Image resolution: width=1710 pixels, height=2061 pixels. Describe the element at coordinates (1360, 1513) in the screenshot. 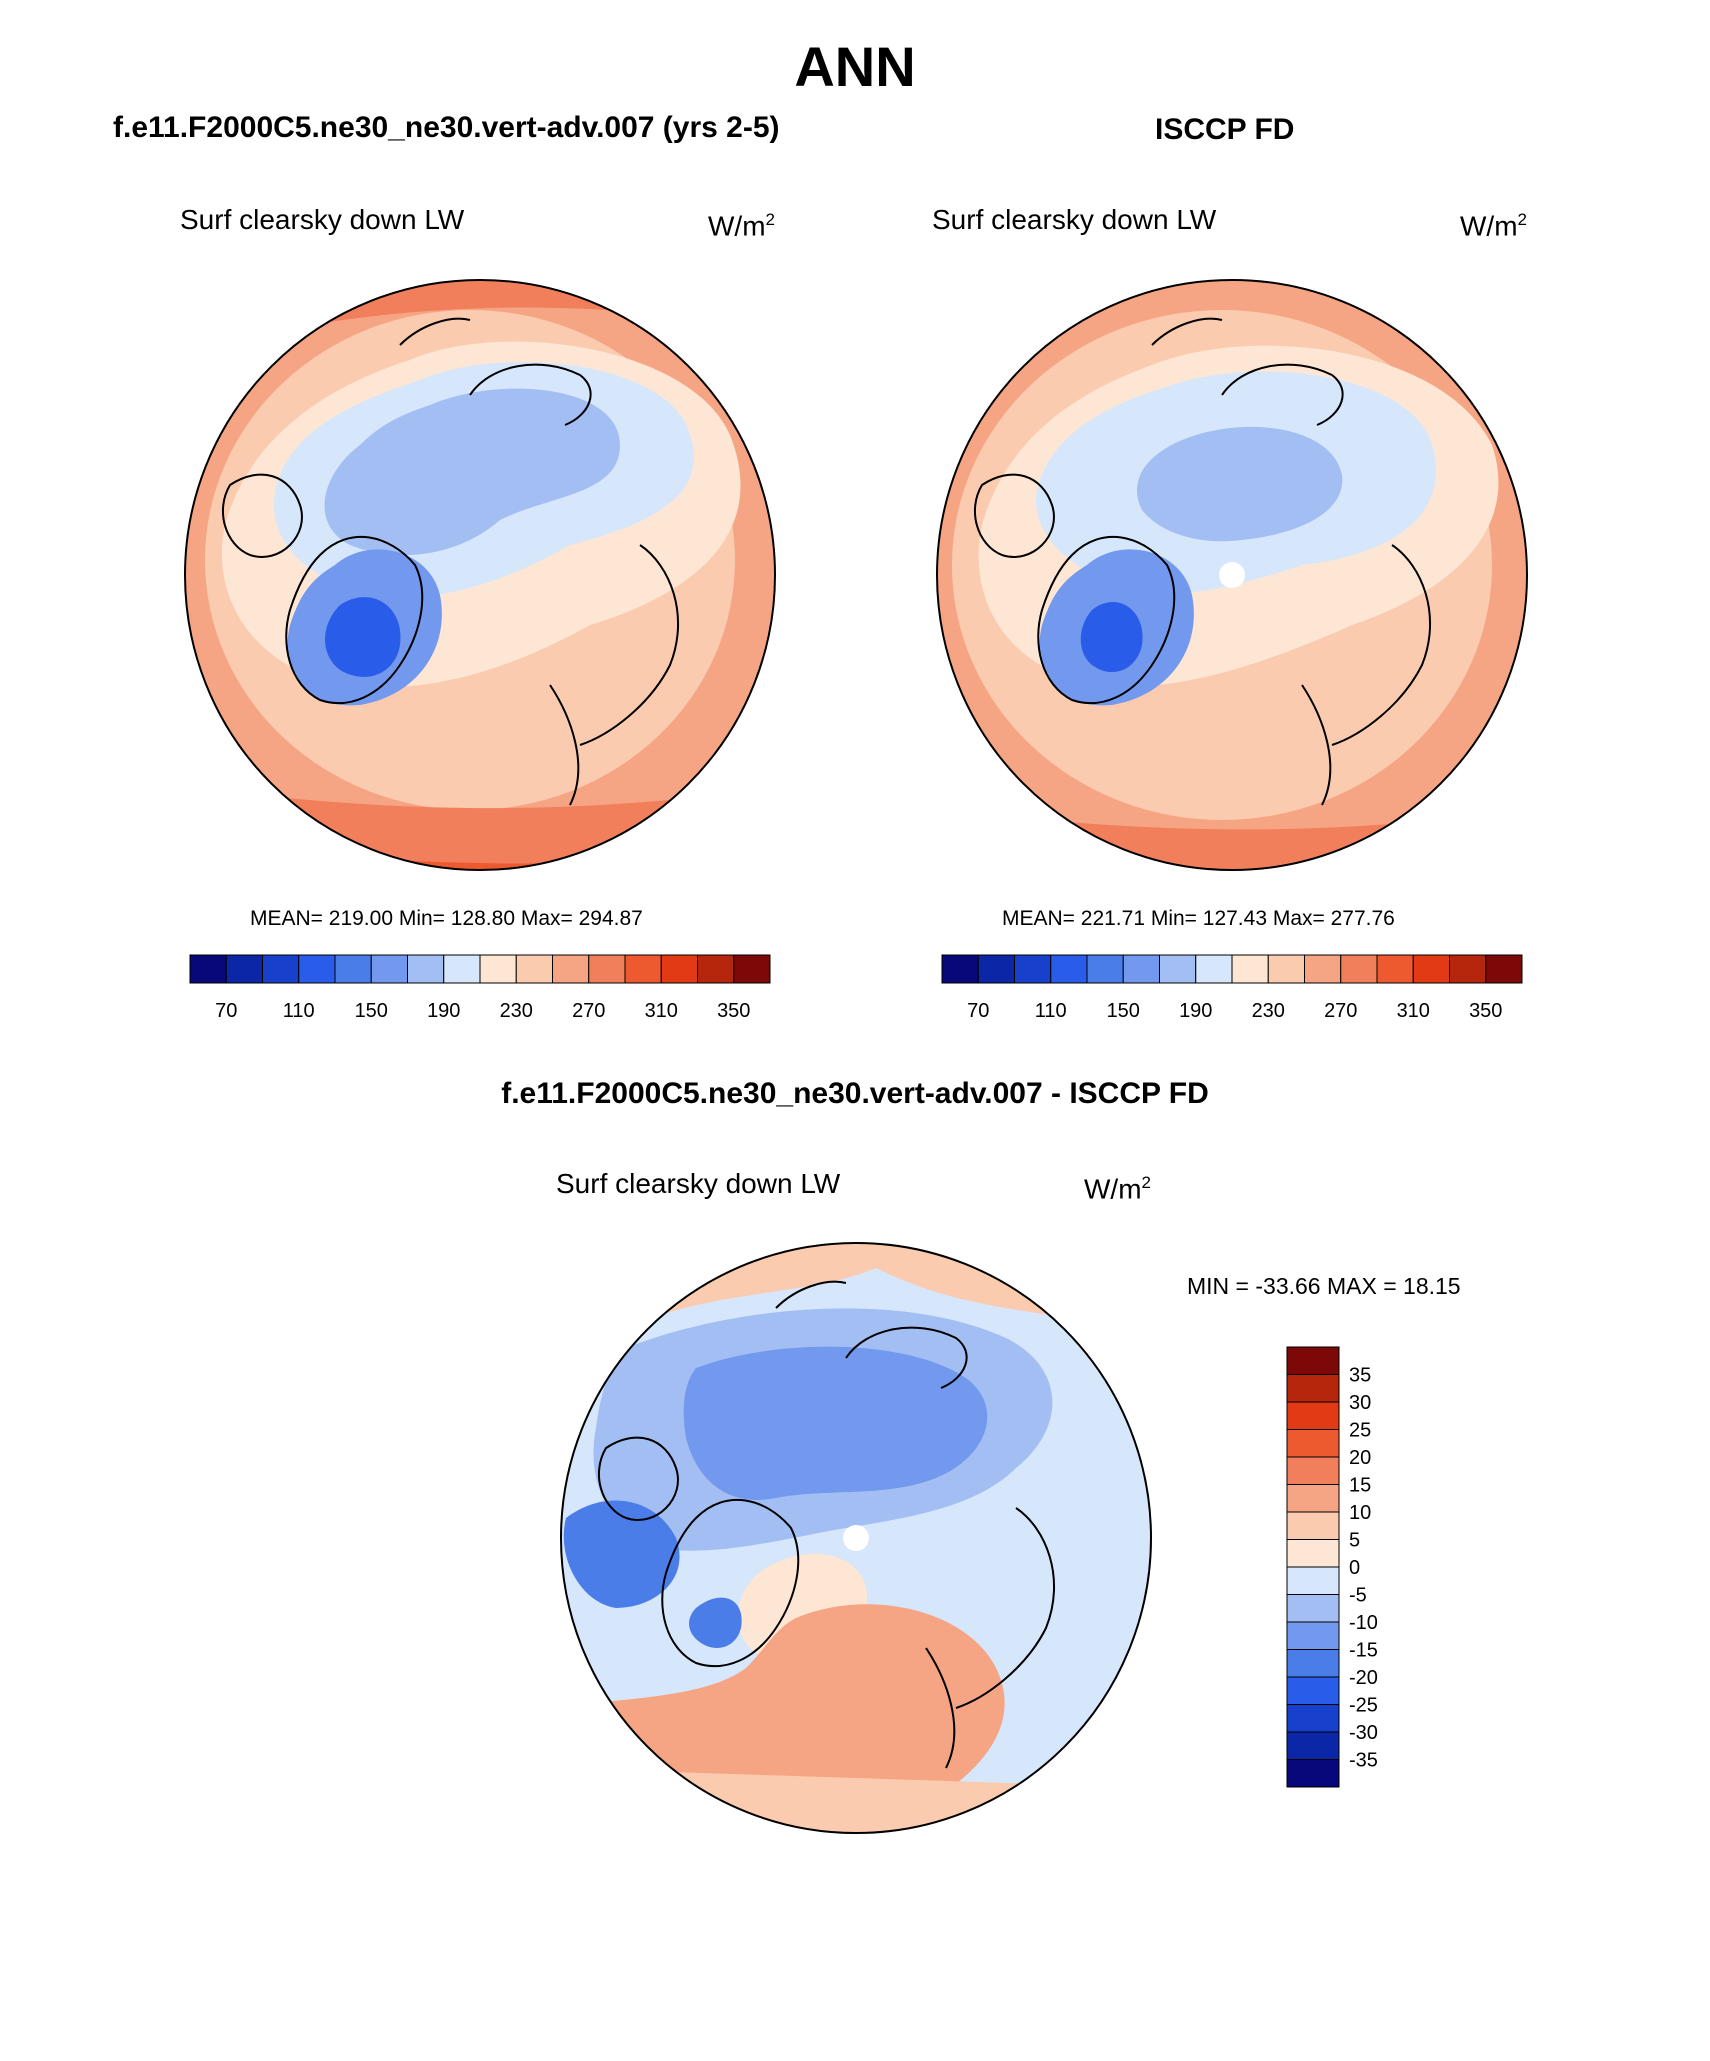

I see `diff-colorbar-tick-label: 10` at that location.